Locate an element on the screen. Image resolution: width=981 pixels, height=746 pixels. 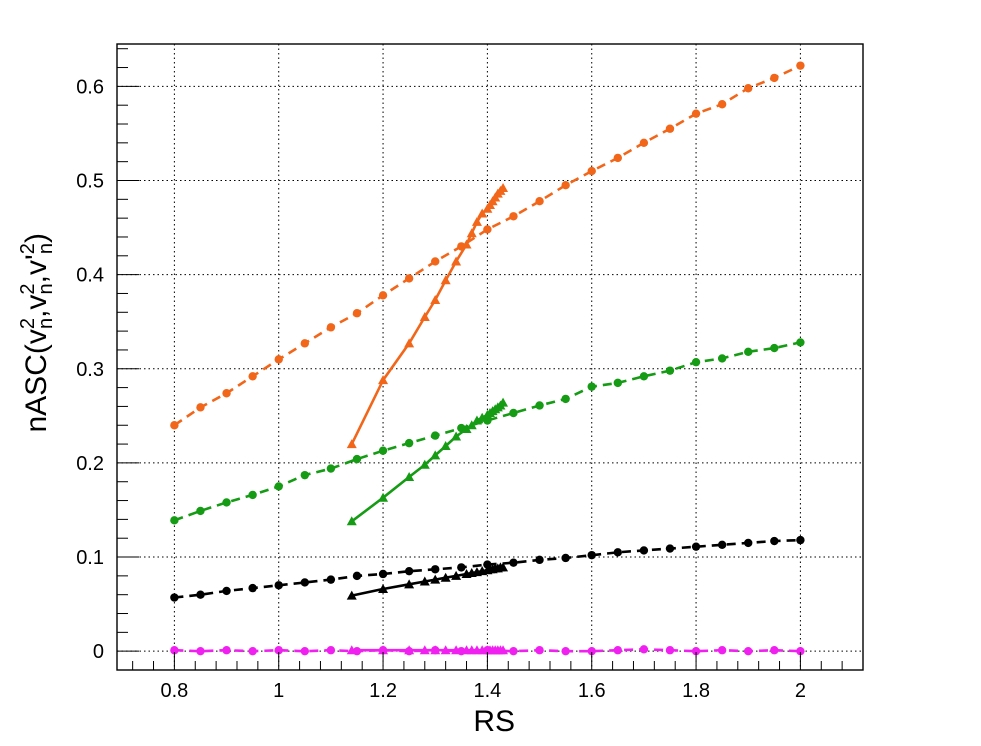
y-tick-label: 0 is located at coordinates (98, 652).